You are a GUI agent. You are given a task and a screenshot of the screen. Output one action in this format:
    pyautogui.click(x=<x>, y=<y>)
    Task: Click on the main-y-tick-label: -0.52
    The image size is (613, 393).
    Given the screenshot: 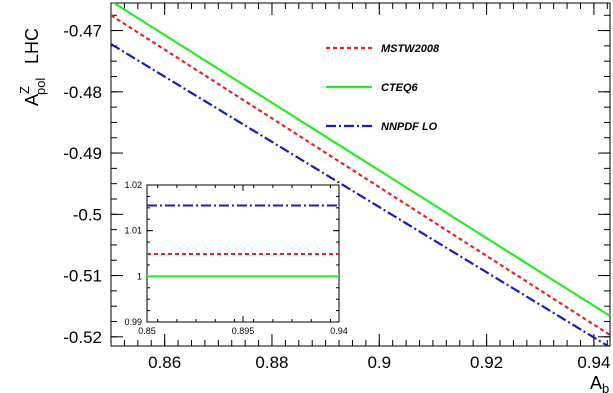 What is the action you would take?
    pyautogui.click(x=82, y=337)
    